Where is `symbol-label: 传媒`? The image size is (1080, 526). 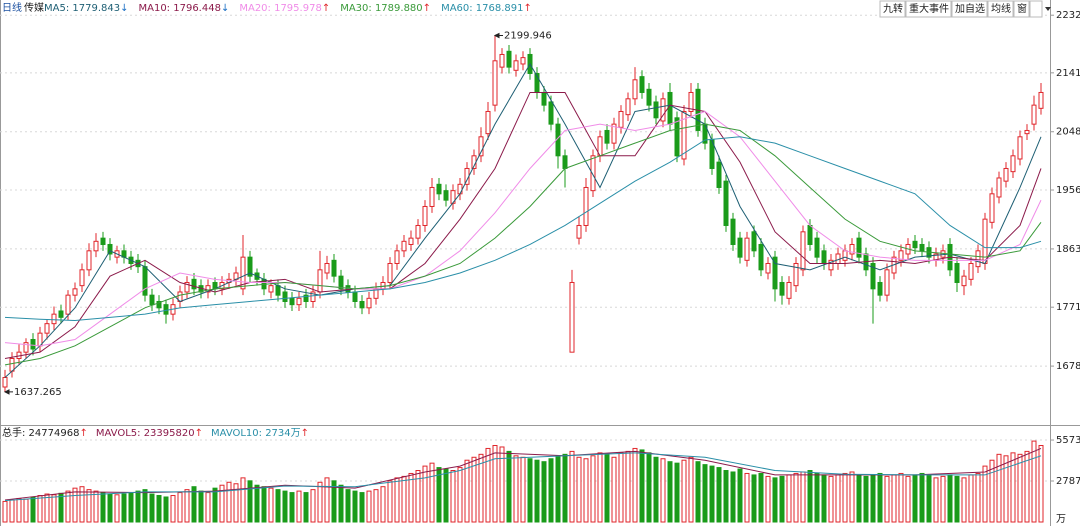 symbol-label: 传媒 is located at coordinates (34, 8).